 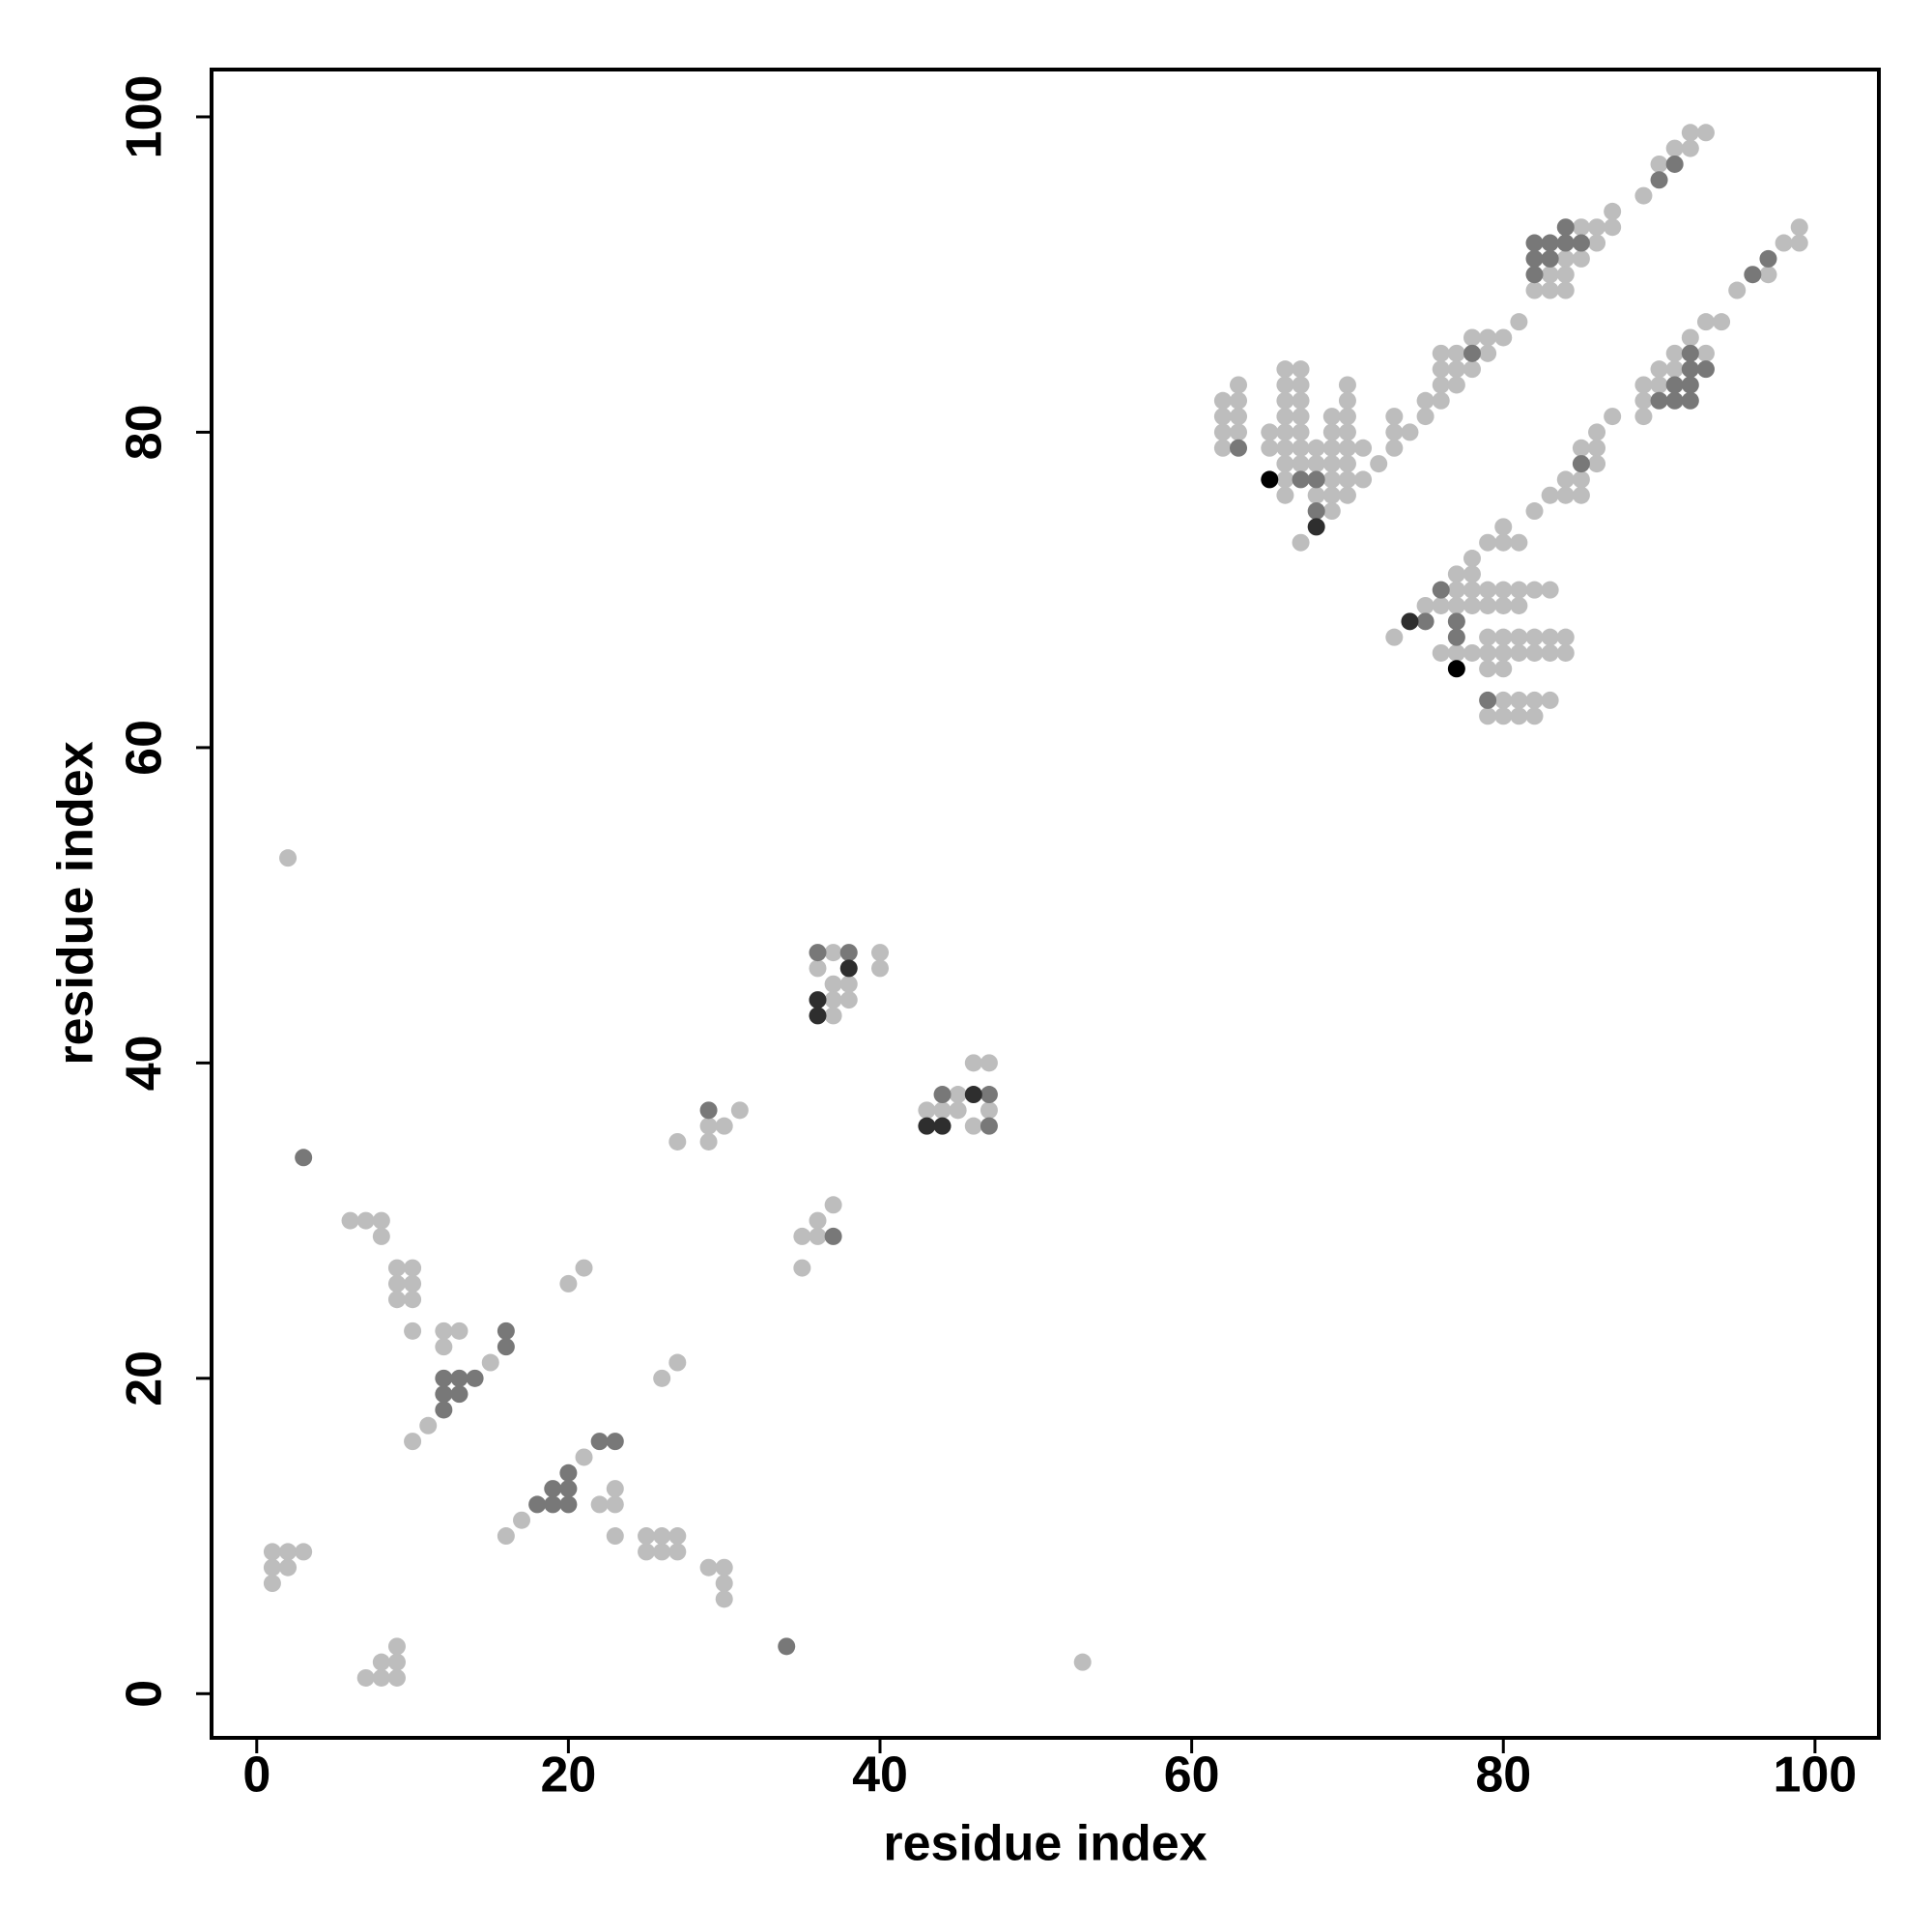 What do you see at coordinates (76, 903) in the screenshot?
I see `y-axis-label: residue index` at bounding box center [76, 903].